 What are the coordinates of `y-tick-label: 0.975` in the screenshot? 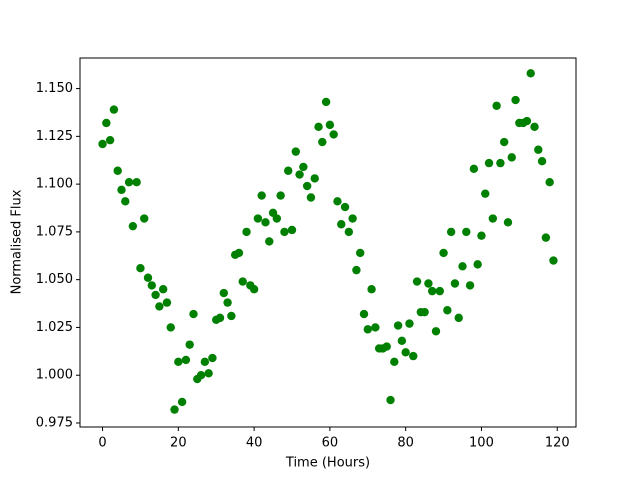 It's located at (54, 422).